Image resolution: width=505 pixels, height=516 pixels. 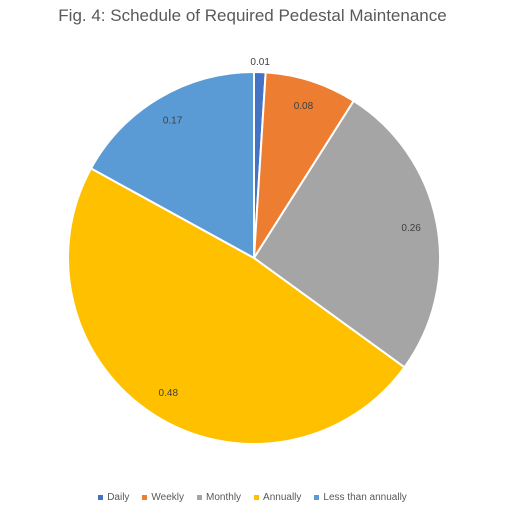 What do you see at coordinates (169, 393) in the screenshot?
I see `data-label-annually: 0.48` at bounding box center [169, 393].